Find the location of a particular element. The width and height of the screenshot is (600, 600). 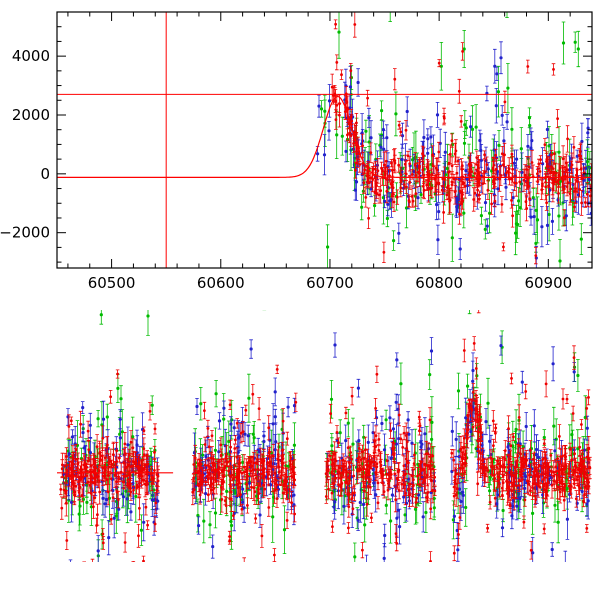

green-series-error-bars is located at coordinates (332, 140).